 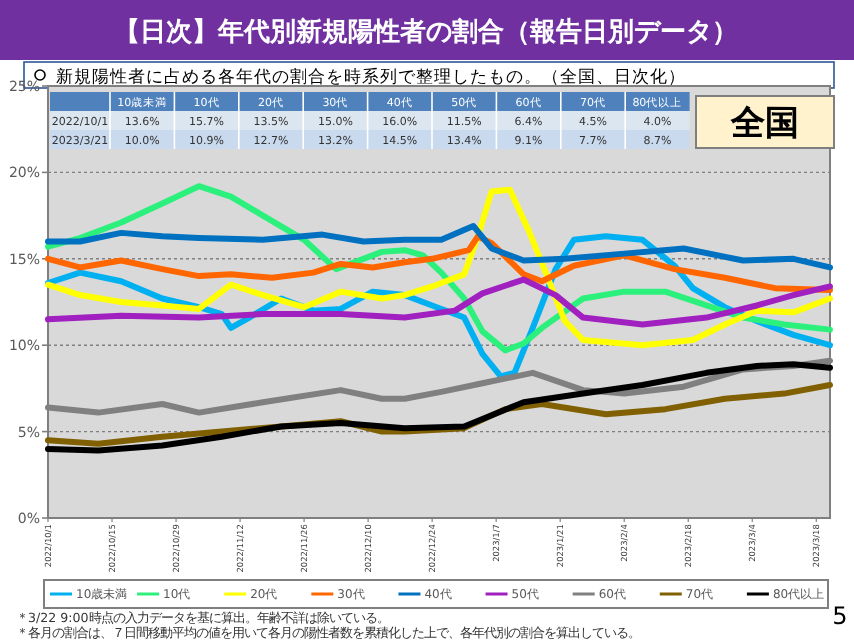 I want to click on annotation: 全国, so click(x=764, y=124).